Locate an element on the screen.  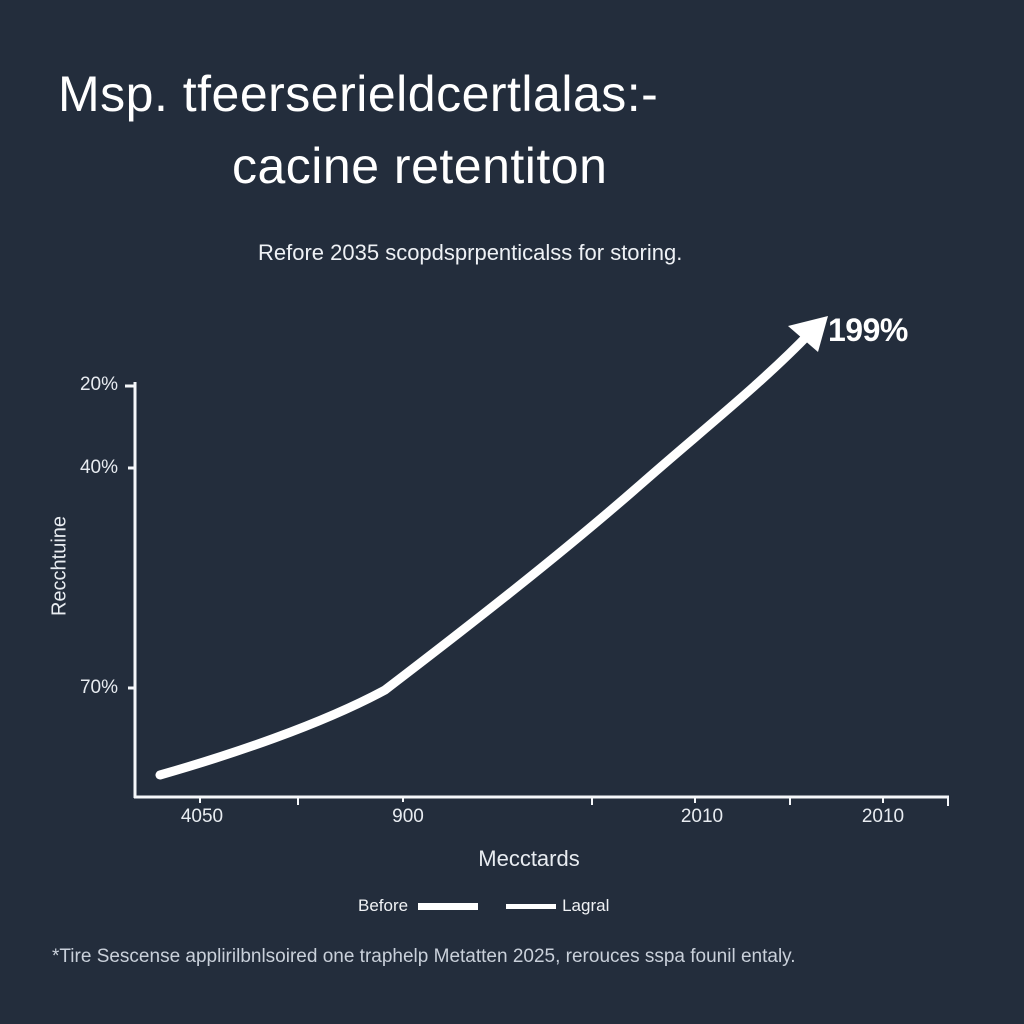
chart-title-line-1: Msp. tfeerserieldcertlalas:- is located at coordinates (358, 94).